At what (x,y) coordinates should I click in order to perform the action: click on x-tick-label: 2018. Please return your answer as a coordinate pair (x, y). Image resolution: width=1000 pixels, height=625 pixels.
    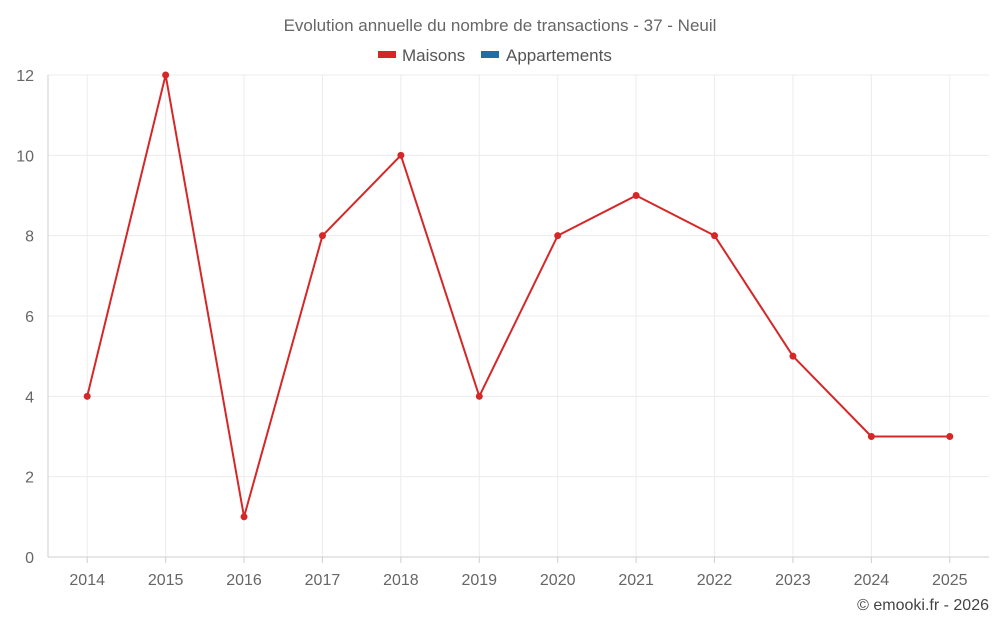
    Looking at the image, I should click on (401, 580).